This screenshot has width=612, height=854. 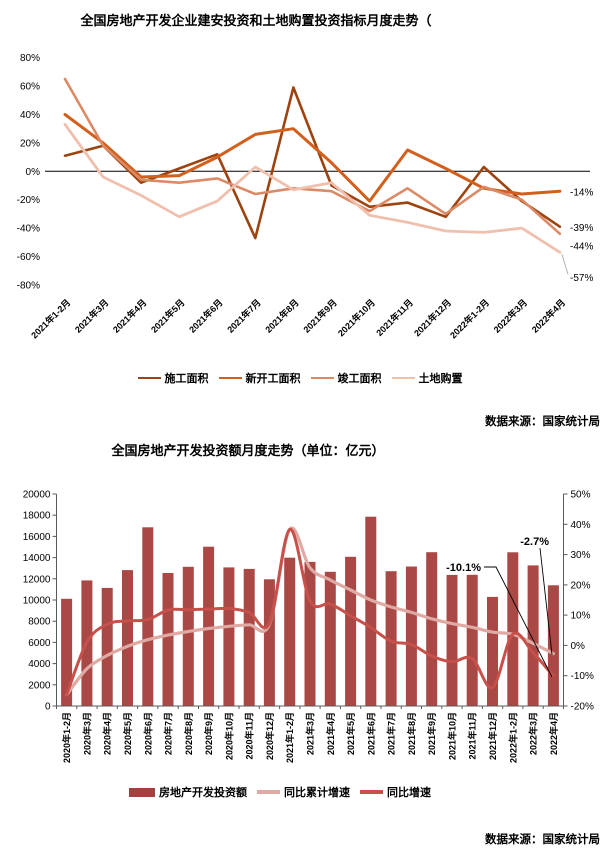 I want to click on right-axis-label: -10%, so click(x=582, y=676).